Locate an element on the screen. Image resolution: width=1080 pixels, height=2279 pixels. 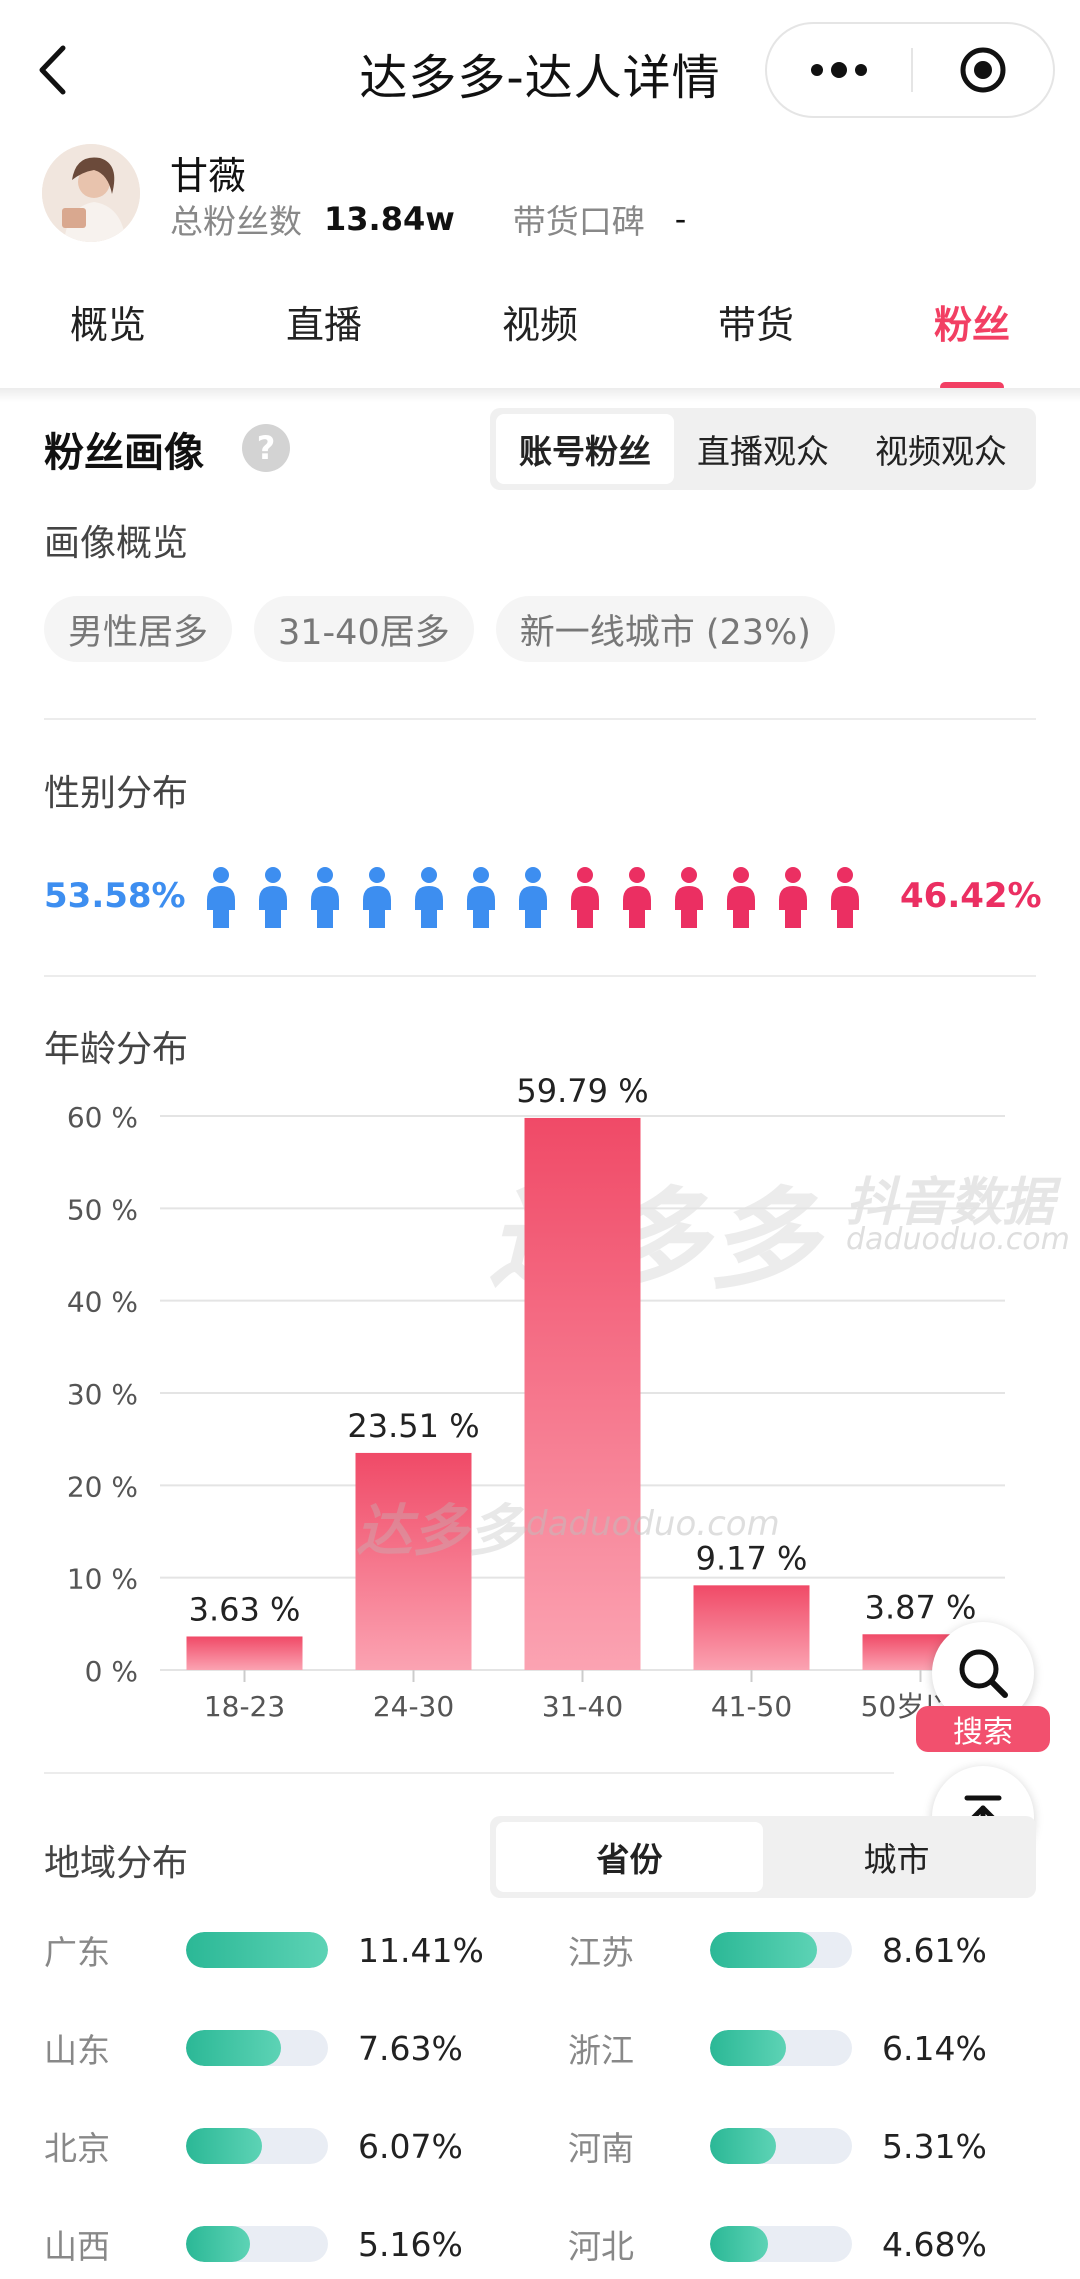
chevron-left-icon is located at coordinates (52, 70).